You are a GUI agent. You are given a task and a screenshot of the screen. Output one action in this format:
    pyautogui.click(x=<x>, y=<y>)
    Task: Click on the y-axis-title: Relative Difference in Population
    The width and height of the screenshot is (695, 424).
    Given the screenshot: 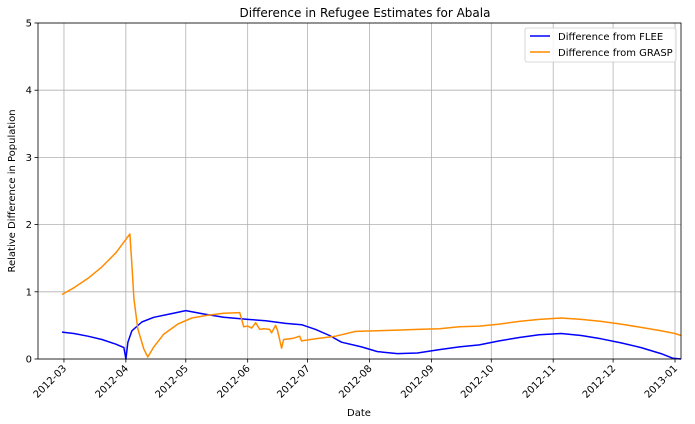 What is the action you would take?
    pyautogui.click(x=12, y=190)
    